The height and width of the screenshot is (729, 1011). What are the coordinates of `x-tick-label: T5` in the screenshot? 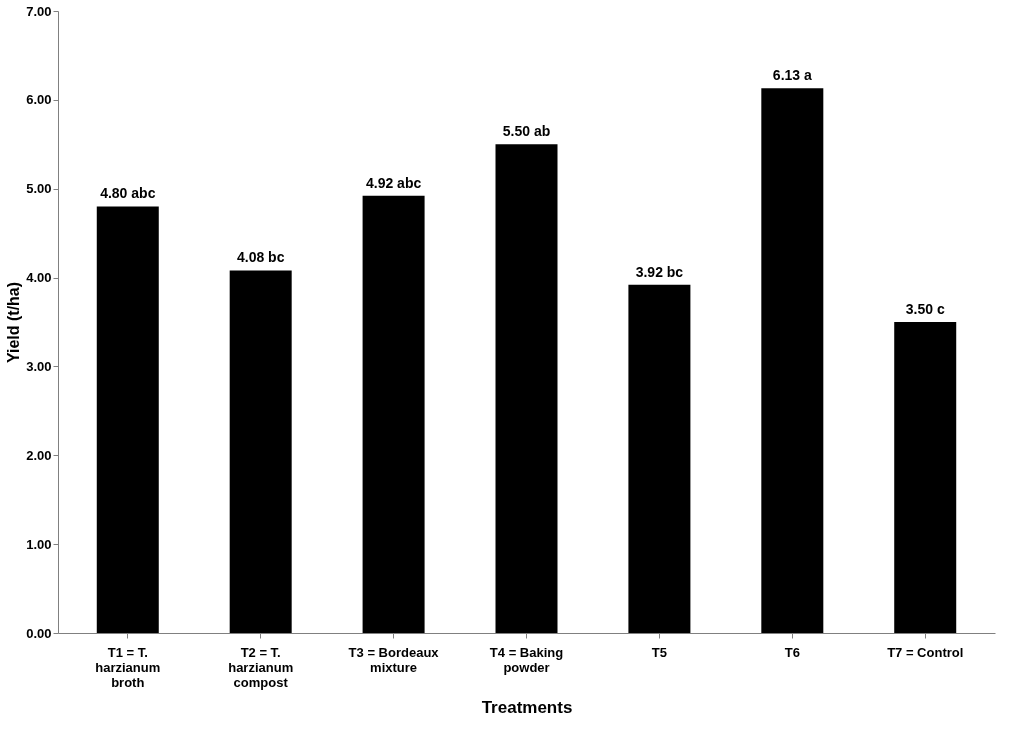 It's located at (659, 652).